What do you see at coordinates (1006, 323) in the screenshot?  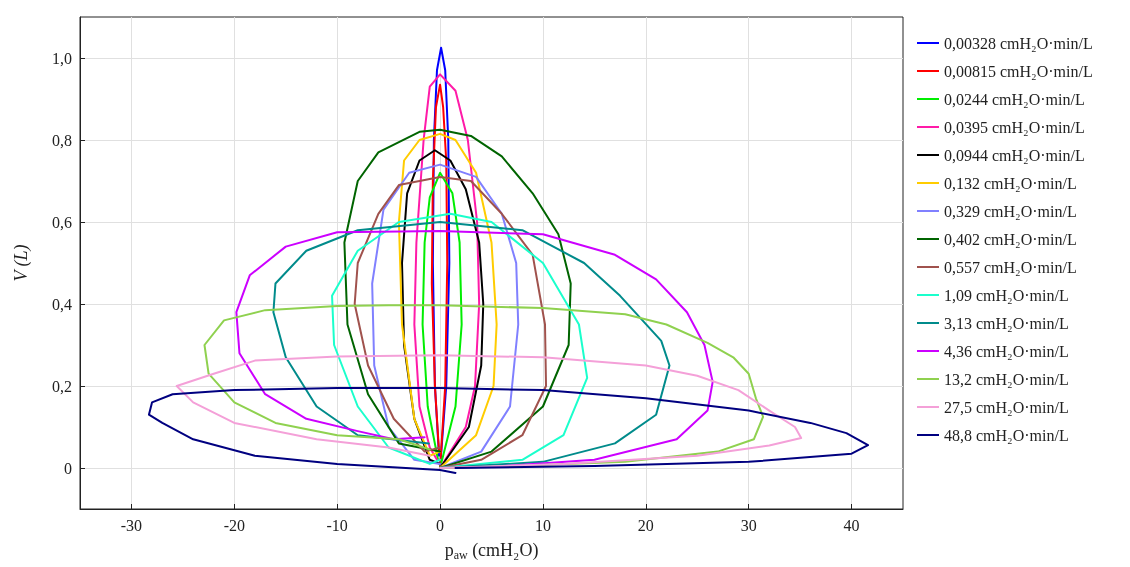 I see `legend-label: 3,13 cmH₂O·min/L` at bounding box center [1006, 323].